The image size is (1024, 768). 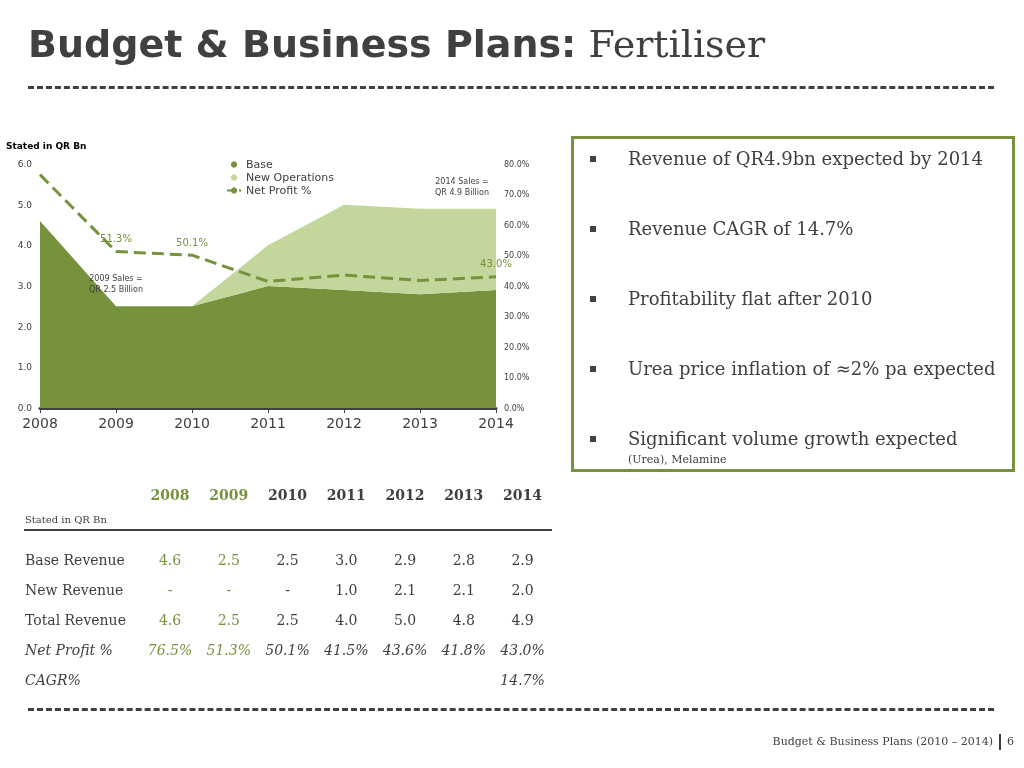 What do you see at coordinates (517, 194) in the screenshot?
I see `y2-tick-label: 70.0%` at bounding box center [517, 194].